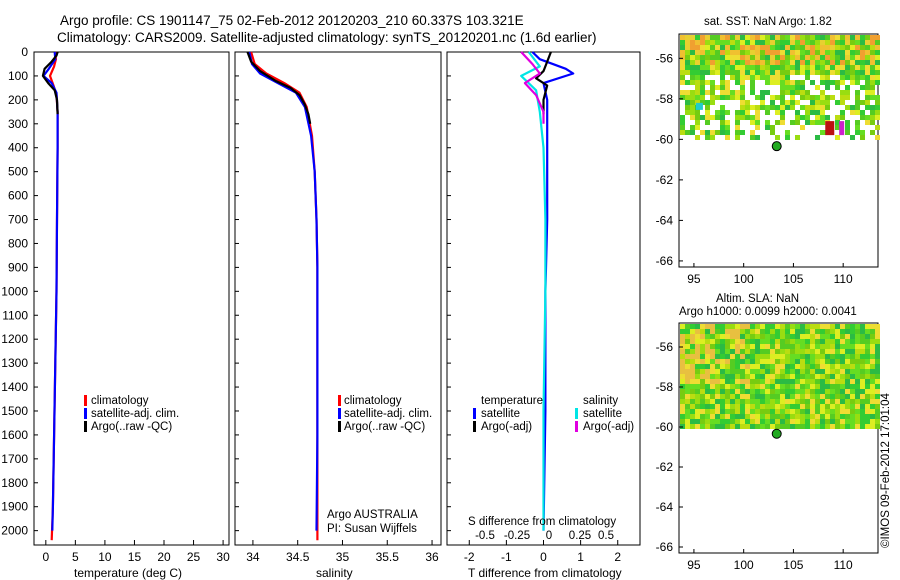 The width and height of the screenshot is (900, 580). I want to click on difference-top-ticks: -0.5 -0.25 0 0.25 0.5, so click(544, 536).